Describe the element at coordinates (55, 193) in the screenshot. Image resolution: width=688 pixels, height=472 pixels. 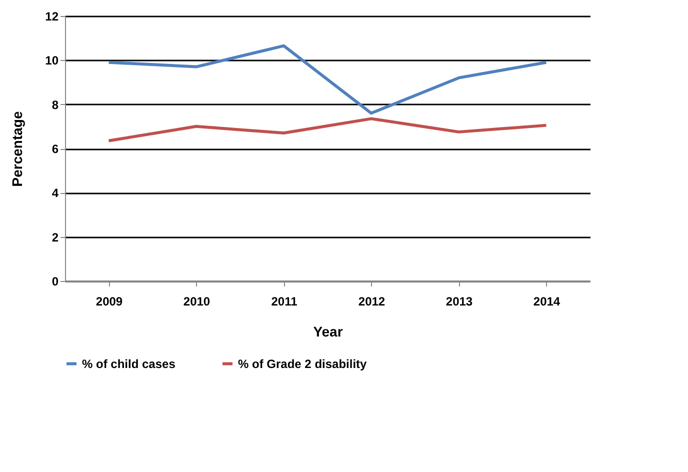
I see `y-tick-label: 4` at that location.